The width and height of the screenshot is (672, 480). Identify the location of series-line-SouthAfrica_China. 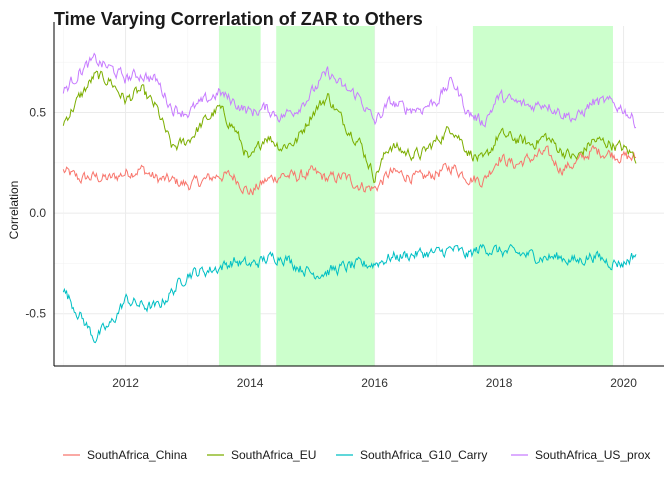
(349, 170).